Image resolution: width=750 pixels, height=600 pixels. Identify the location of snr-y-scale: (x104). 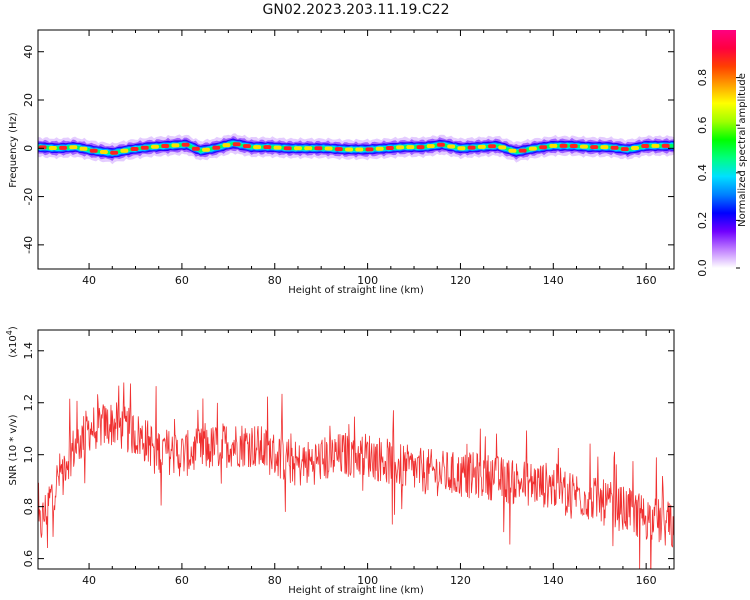
(12, 342).